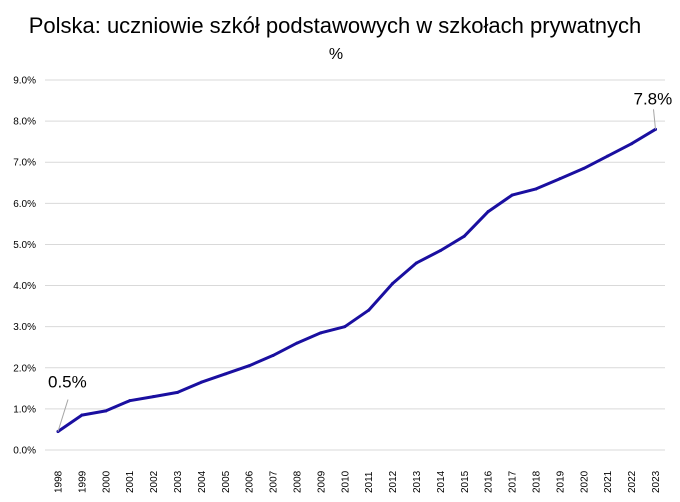 The image size is (680, 502). What do you see at coordinates (489, 481) in the screenshot?
I see `x-tick-label: 2016` at bounding box center [489, 481].